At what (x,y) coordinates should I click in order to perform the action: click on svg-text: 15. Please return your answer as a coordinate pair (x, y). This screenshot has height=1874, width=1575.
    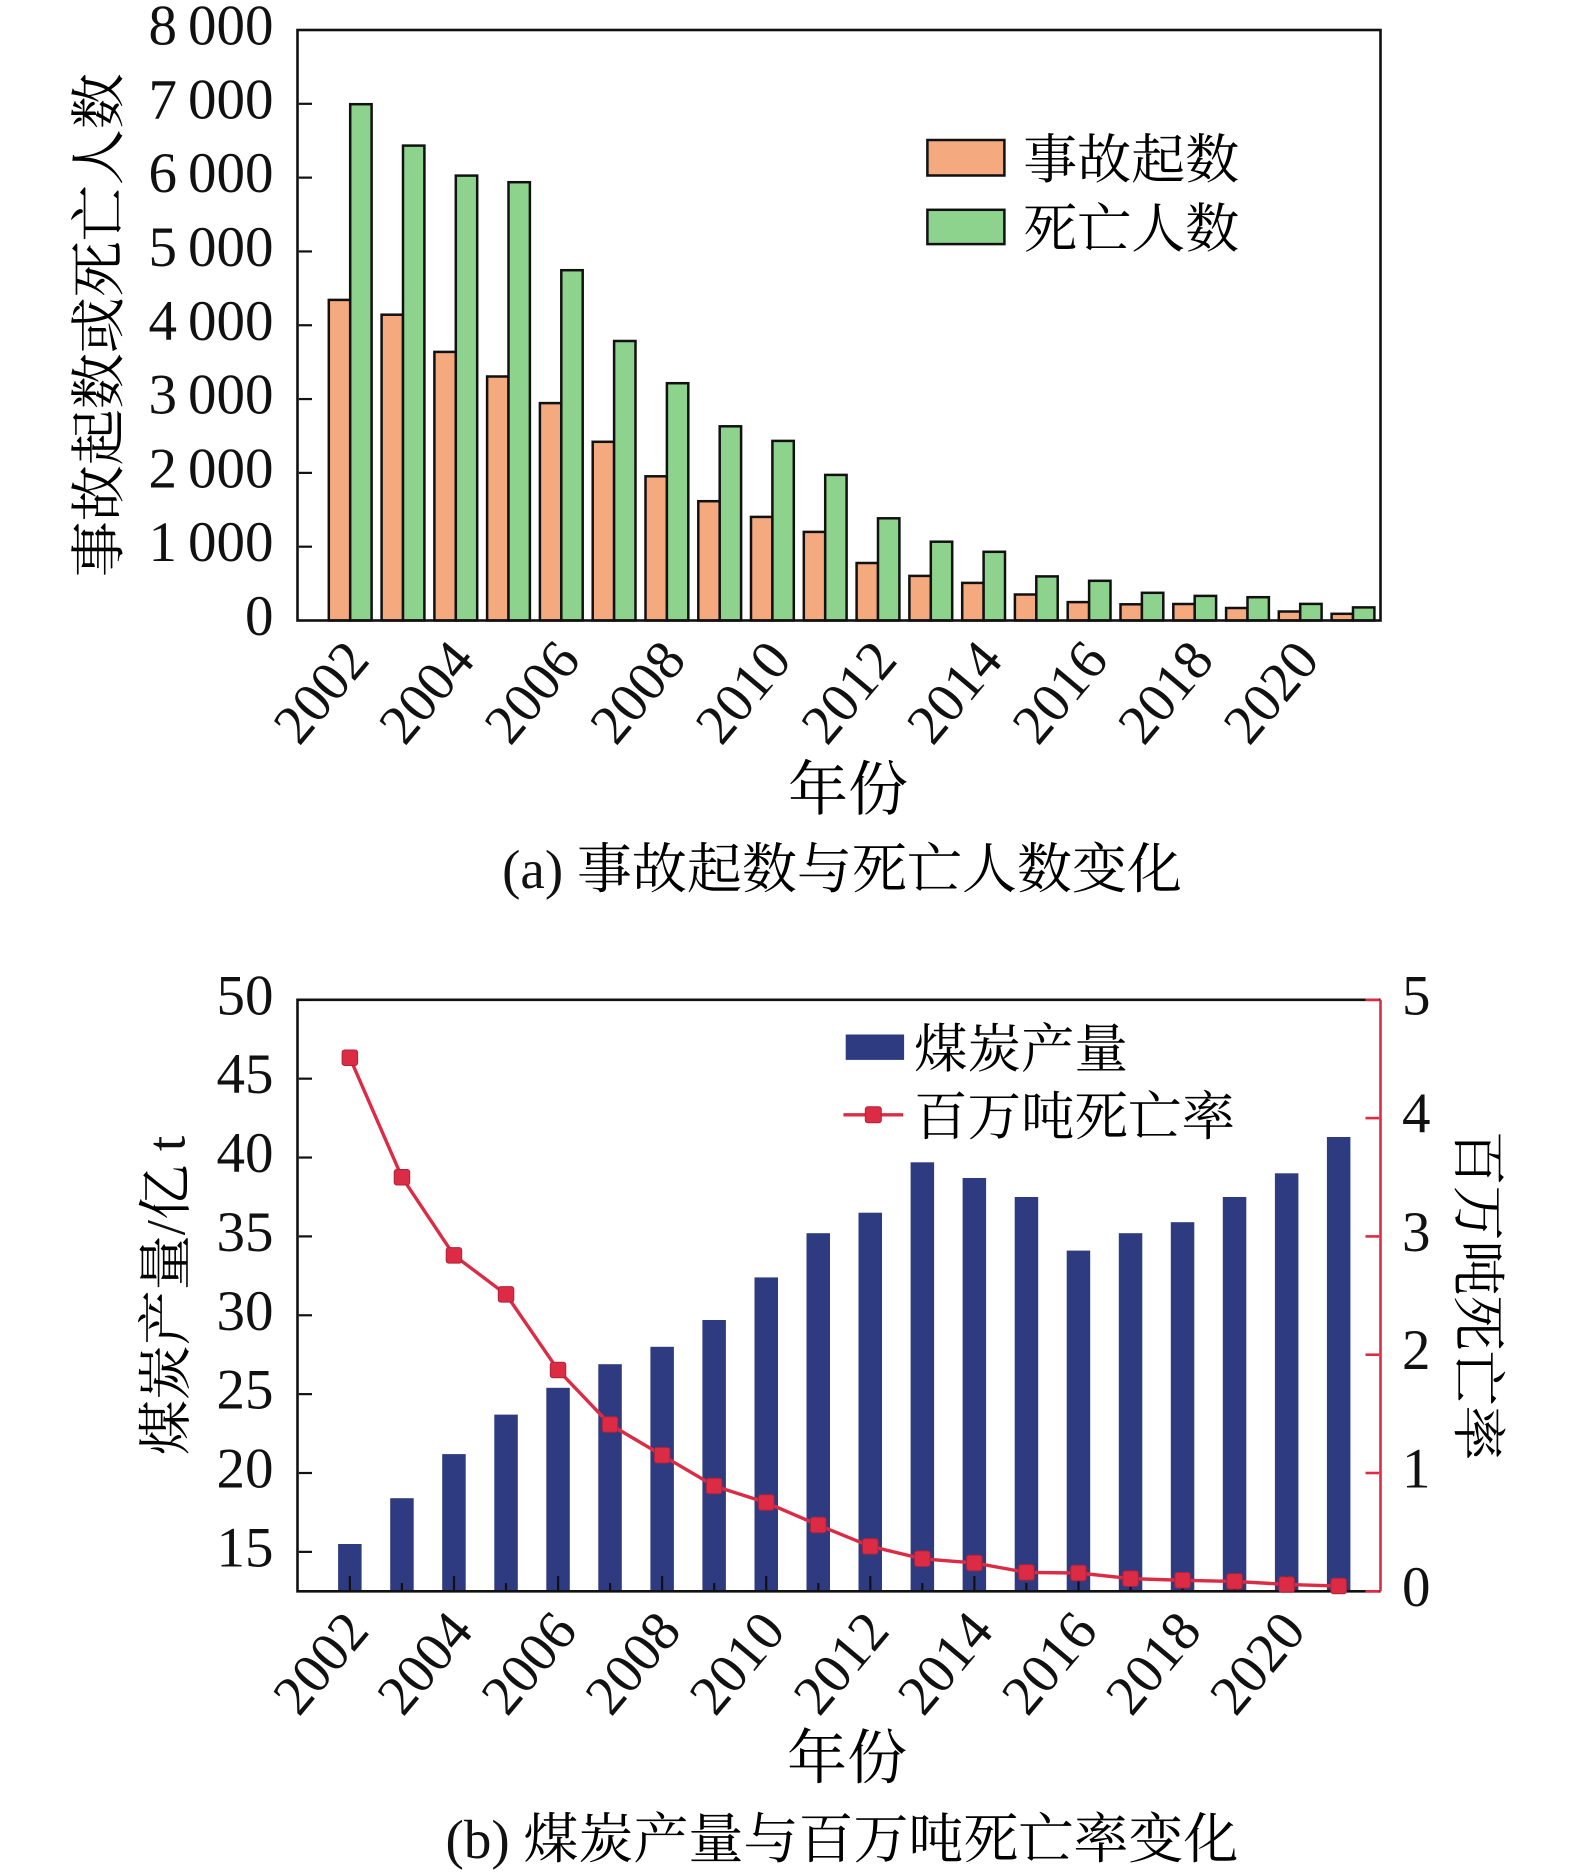
    Looking at the image, I should click on (245, 1547).